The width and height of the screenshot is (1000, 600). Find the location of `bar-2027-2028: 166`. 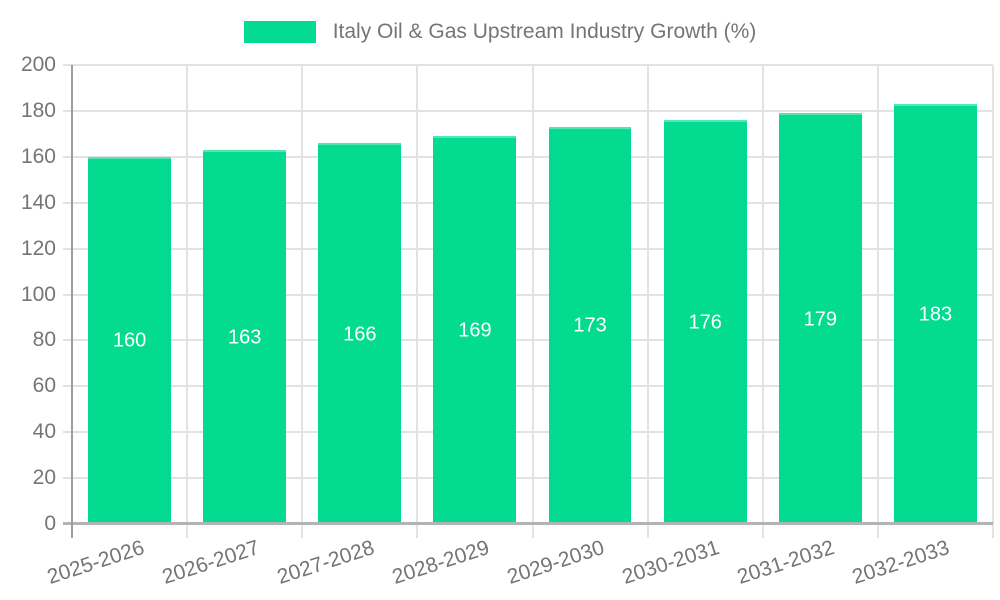

bar-2027-2028: 166 is located at coordinates (360, 333).